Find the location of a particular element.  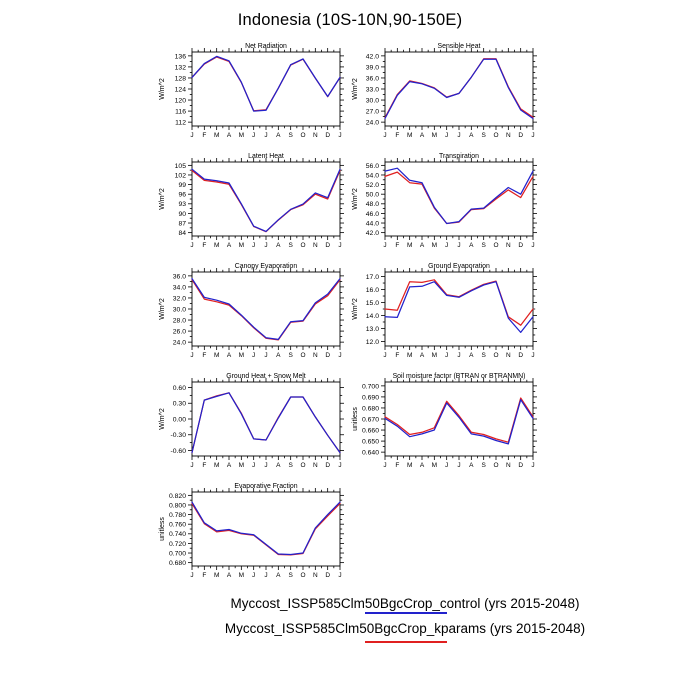

y-tick-label: 32.0 is located at coordinates (179, 298).